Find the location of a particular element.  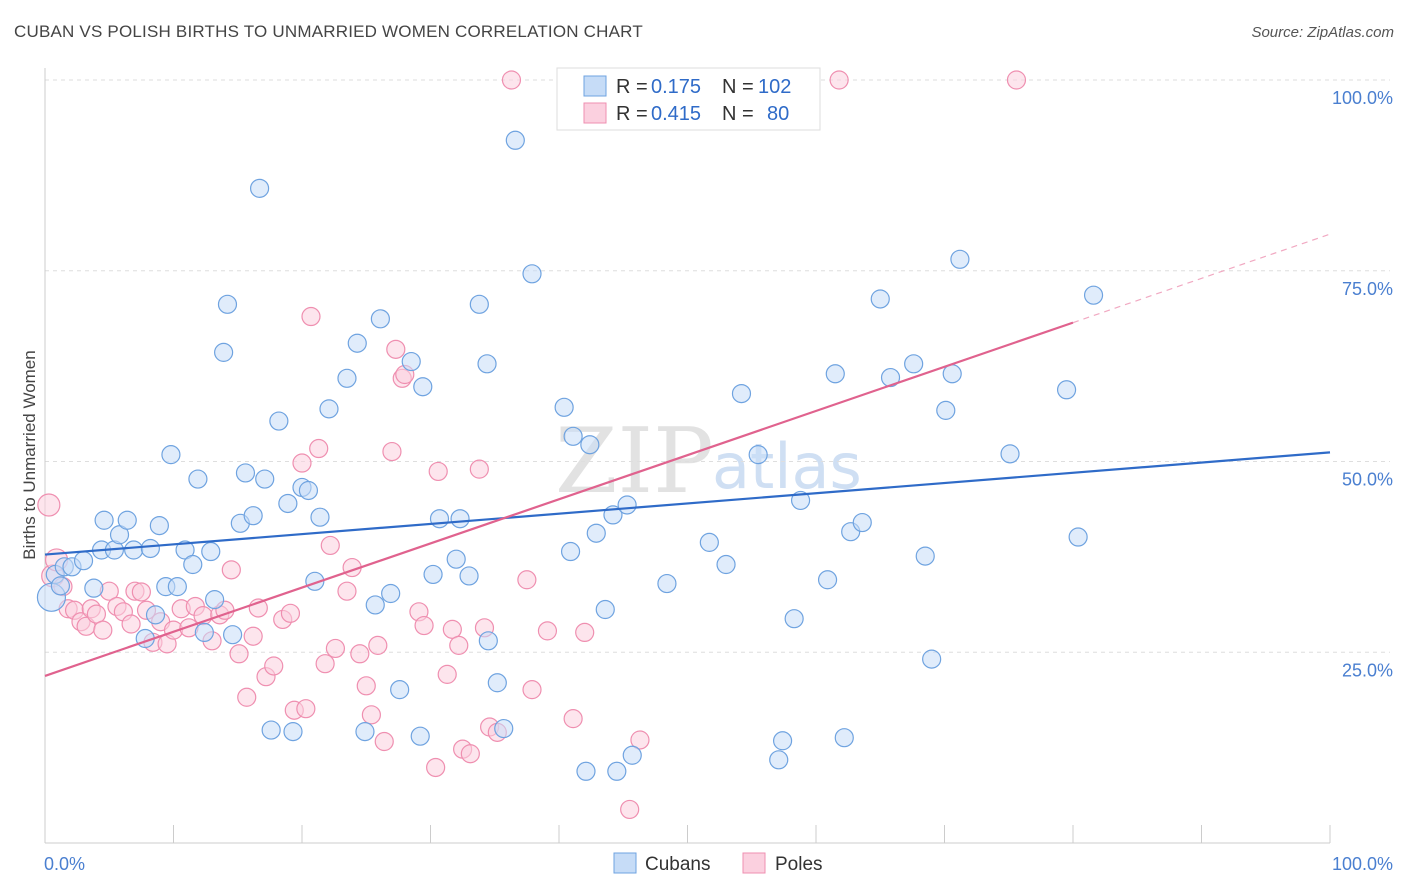

cubans-trend-line is located at coordinates (687, 503).